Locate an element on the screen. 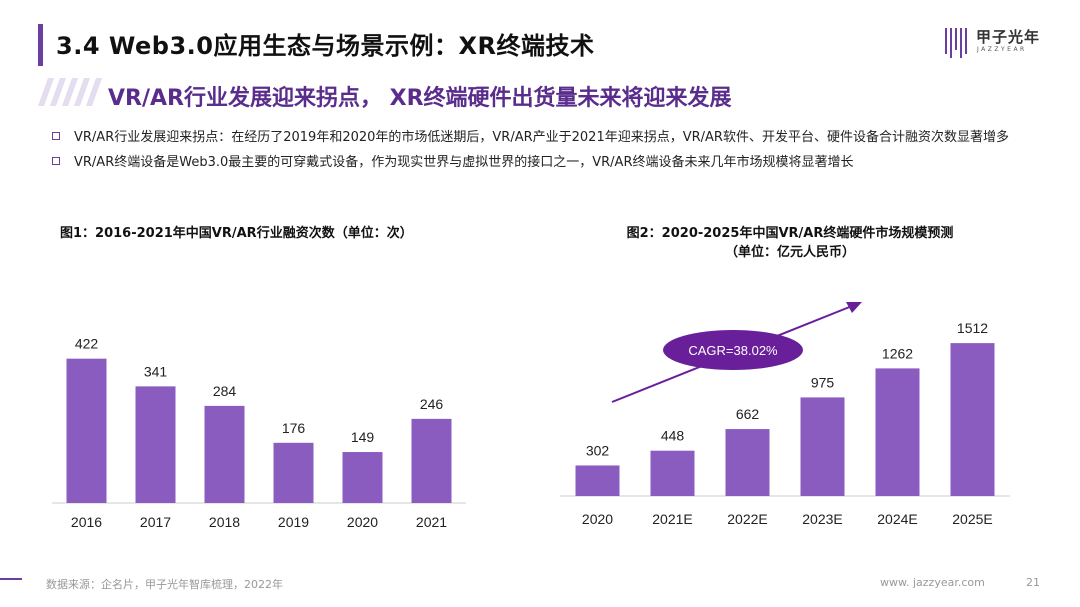 Image resolution: width=1080 pixels, height=607 pixels. data-label: 1262 is located at coordinates (897, 353).